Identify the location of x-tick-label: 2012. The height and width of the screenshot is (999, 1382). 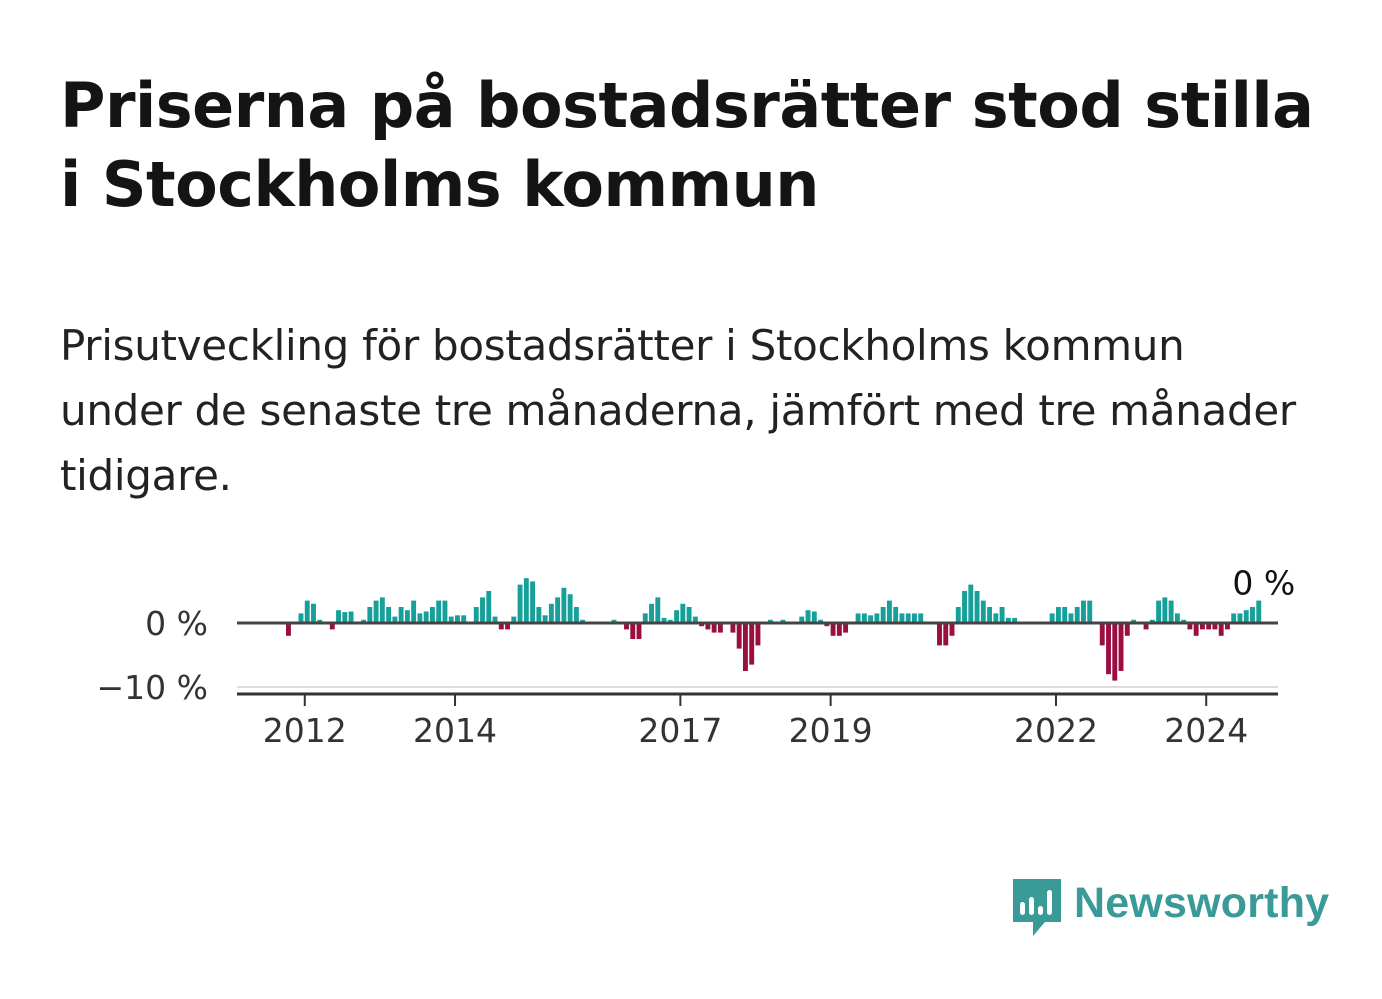
(305, 730).